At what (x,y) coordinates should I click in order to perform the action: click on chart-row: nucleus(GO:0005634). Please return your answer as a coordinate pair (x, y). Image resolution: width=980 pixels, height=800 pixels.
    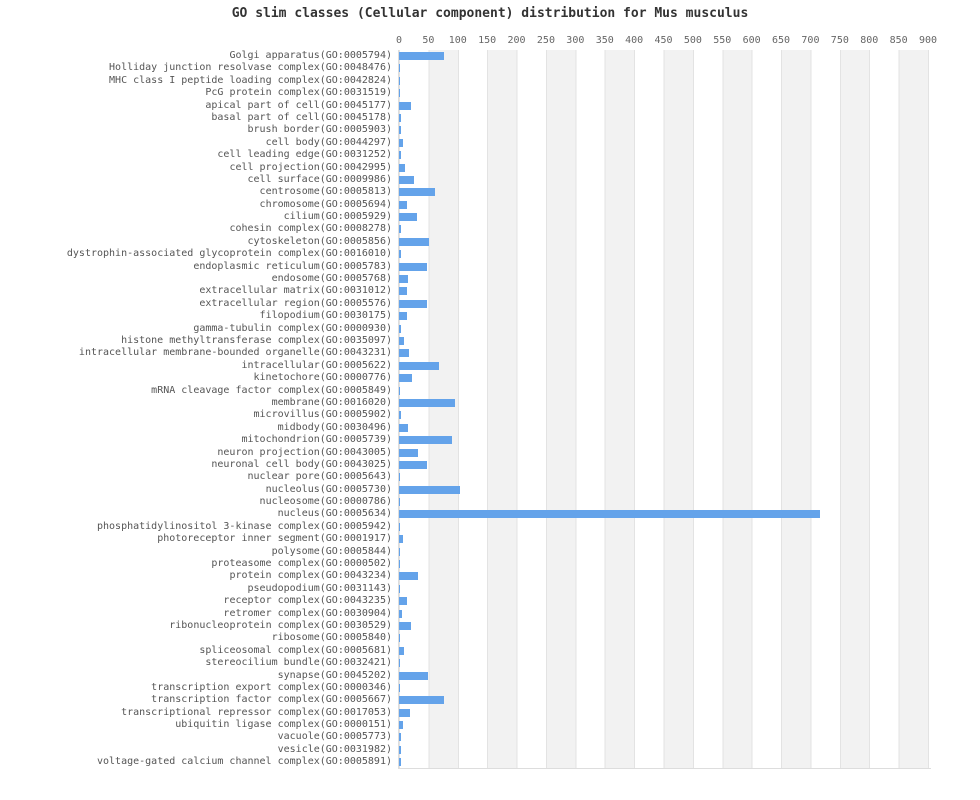
    Looking at the image, I should click on (490, 514).